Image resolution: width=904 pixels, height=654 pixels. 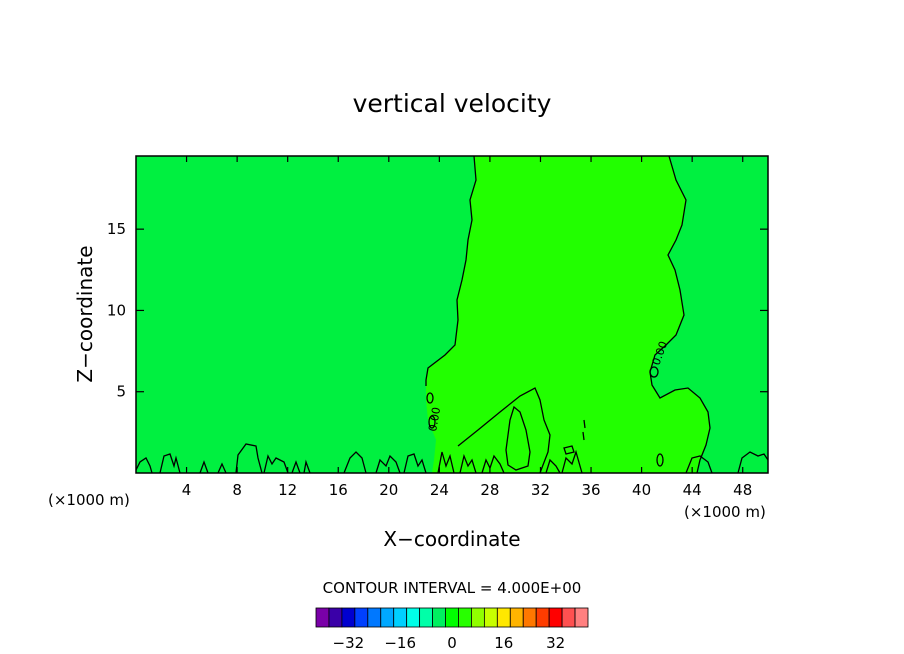 What do you see at coordinates (555, 643) in the screenshot?
I see `colorbar-tick-label: 32` at bounding box center [555, 643].